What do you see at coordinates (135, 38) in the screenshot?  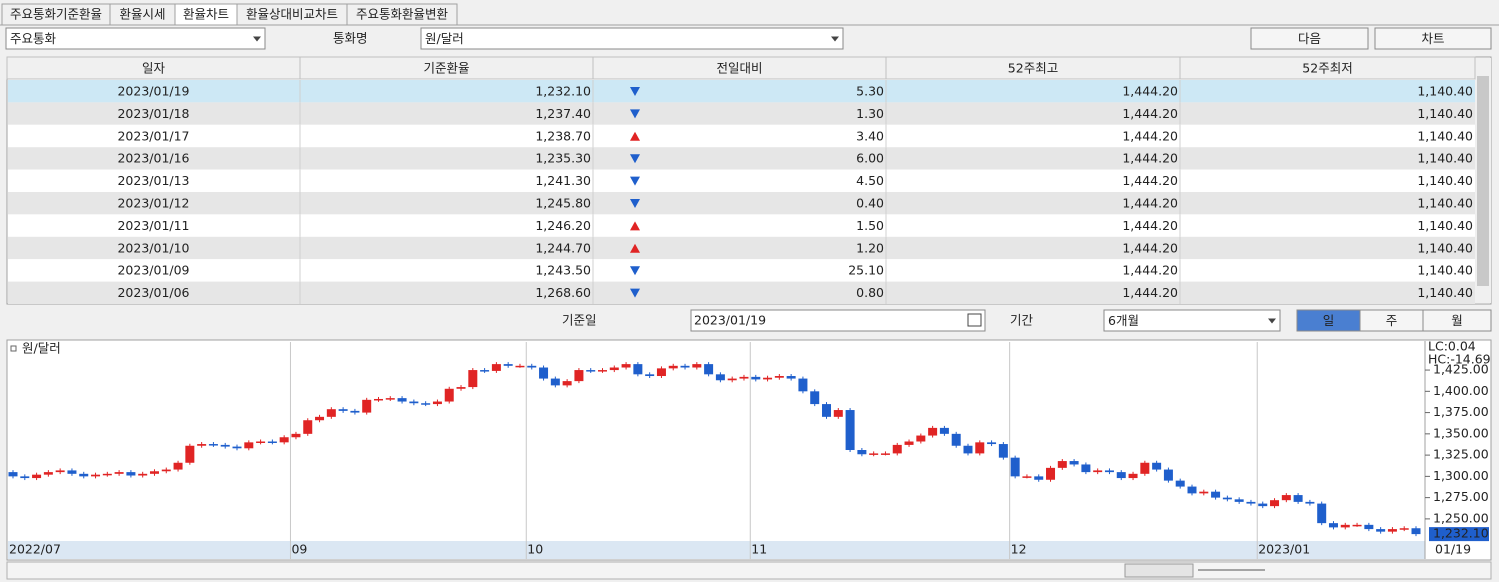 I see `group-select` at bounding box center [135, 38].